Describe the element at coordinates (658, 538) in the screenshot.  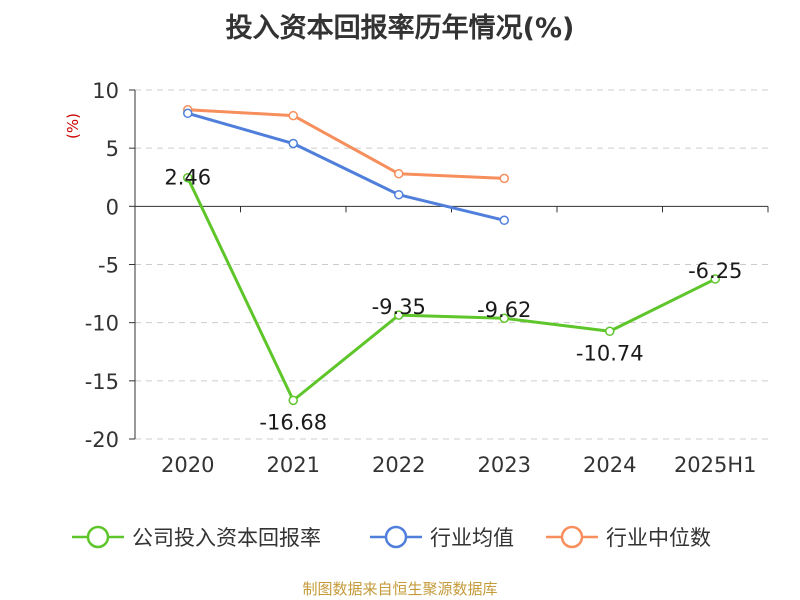
I see `legend-label: 行业中位数` at that location.